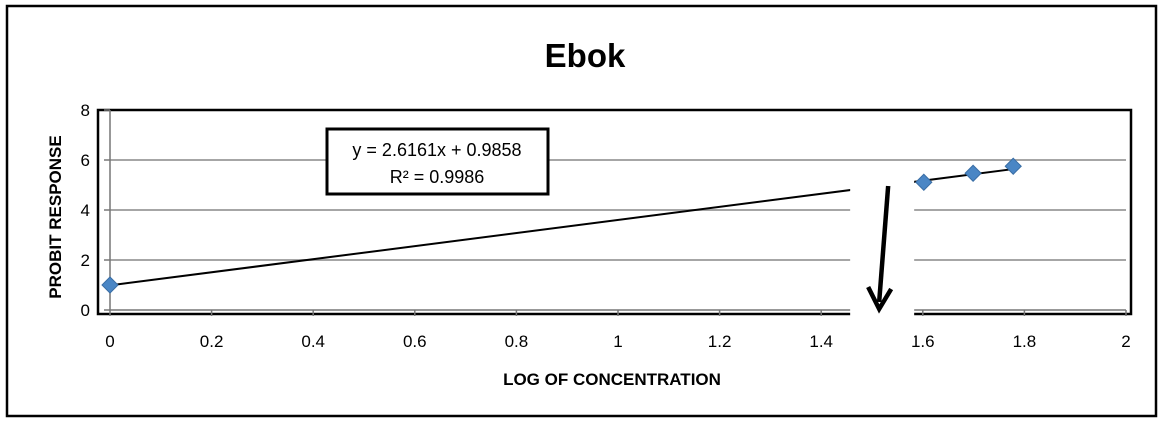 Image resolution: width=1163 pixels, height=422 pixels. Describe the element at coordinates (212, 341) in the screenshot. I see `x-tick-label: 0.2` at that location.